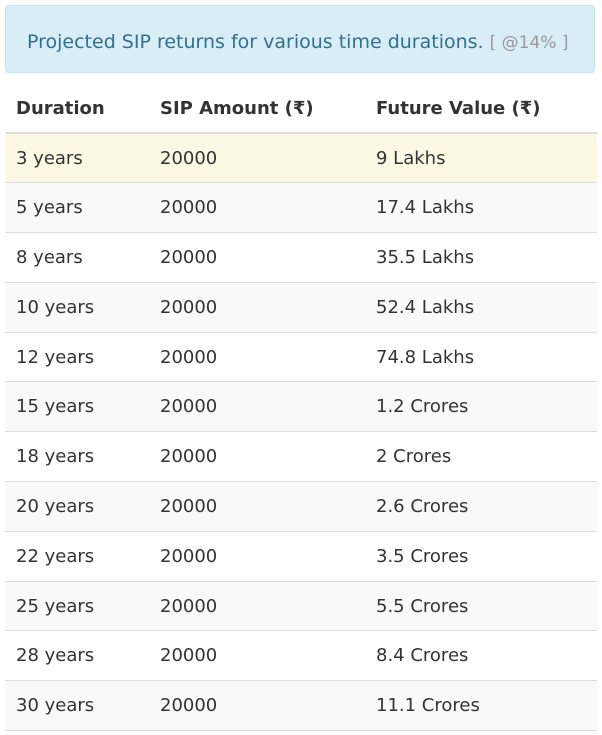 The width and height of the screenshot is (602, 735). Describe the element at coordinates (257, 109) in the screenshot. I see `sip-amount-header: SIP Amount (₹)` at that location.